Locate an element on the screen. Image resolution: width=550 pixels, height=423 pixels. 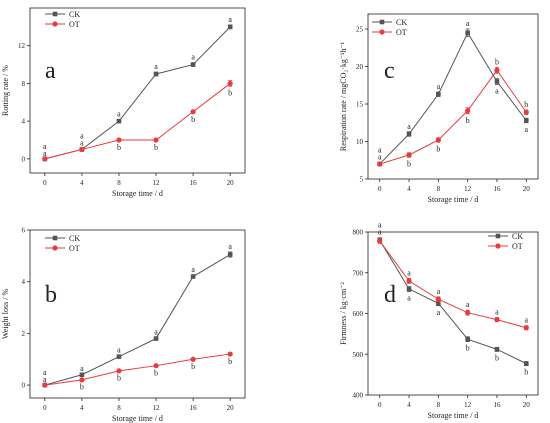
panel-label: c is located at coordinates (389, 71).